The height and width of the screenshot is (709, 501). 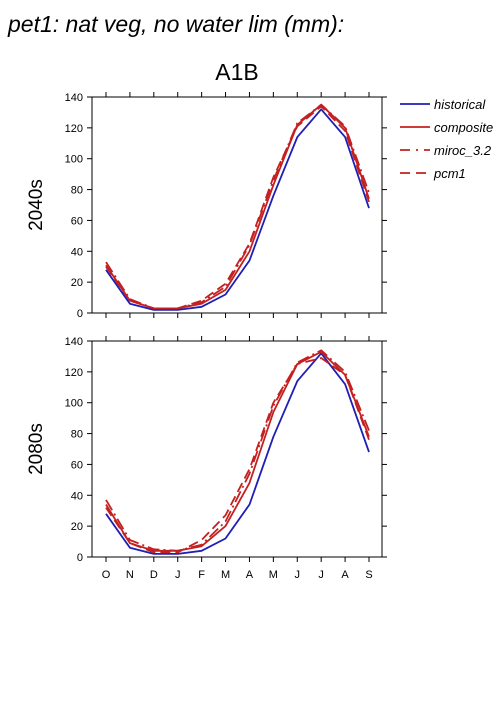 I want to click on scenario-title: A1B, so click(x=236, y=72).